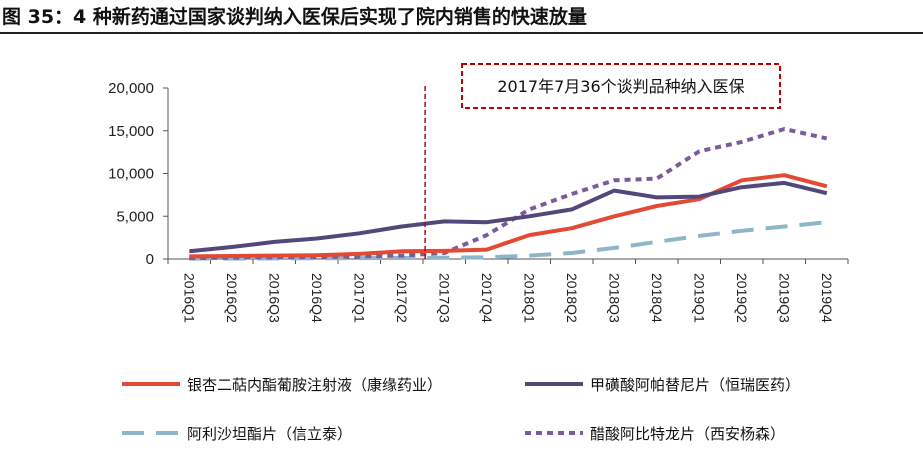  Describe the element at coordinates (695, 385) in the screenshot. I see `legend-label-1: 甲磺酸阿帕替尼片（恒瑞医药）` at that location.